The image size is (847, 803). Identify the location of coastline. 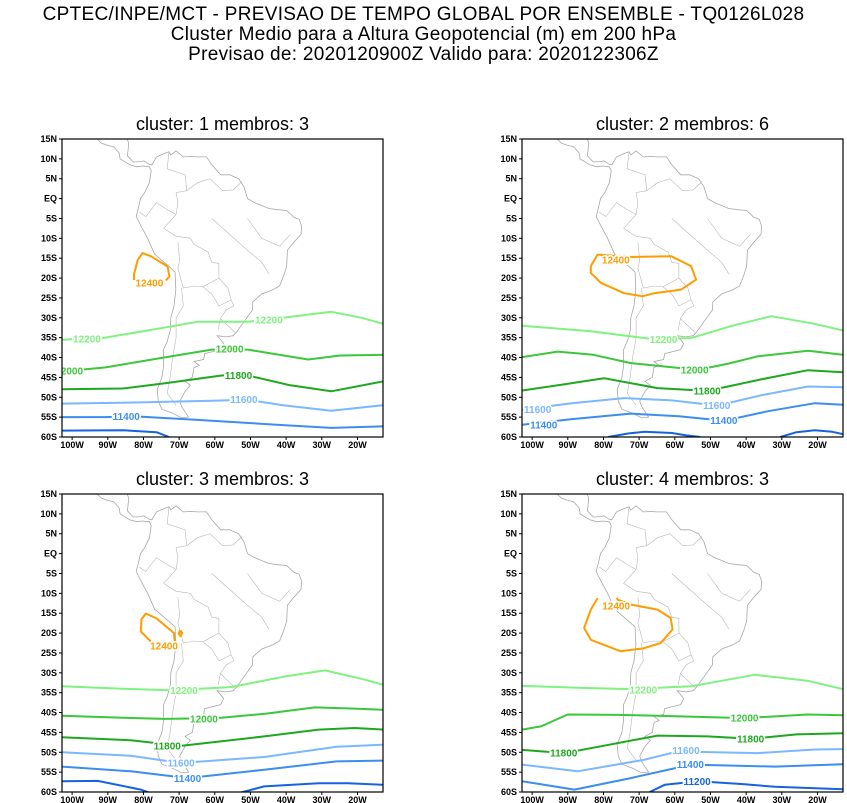
(199, 279).